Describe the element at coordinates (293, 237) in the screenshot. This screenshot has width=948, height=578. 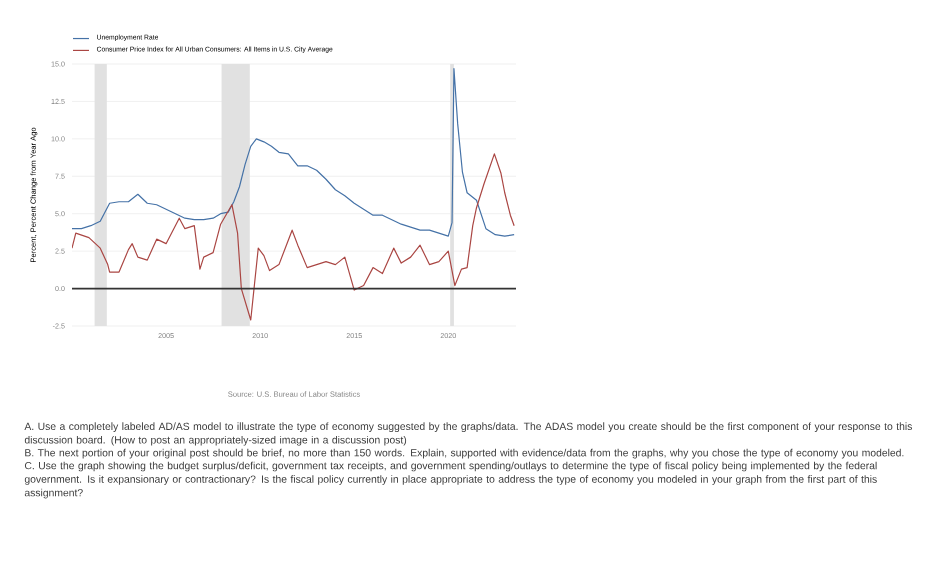
I see `line-series` at that location.